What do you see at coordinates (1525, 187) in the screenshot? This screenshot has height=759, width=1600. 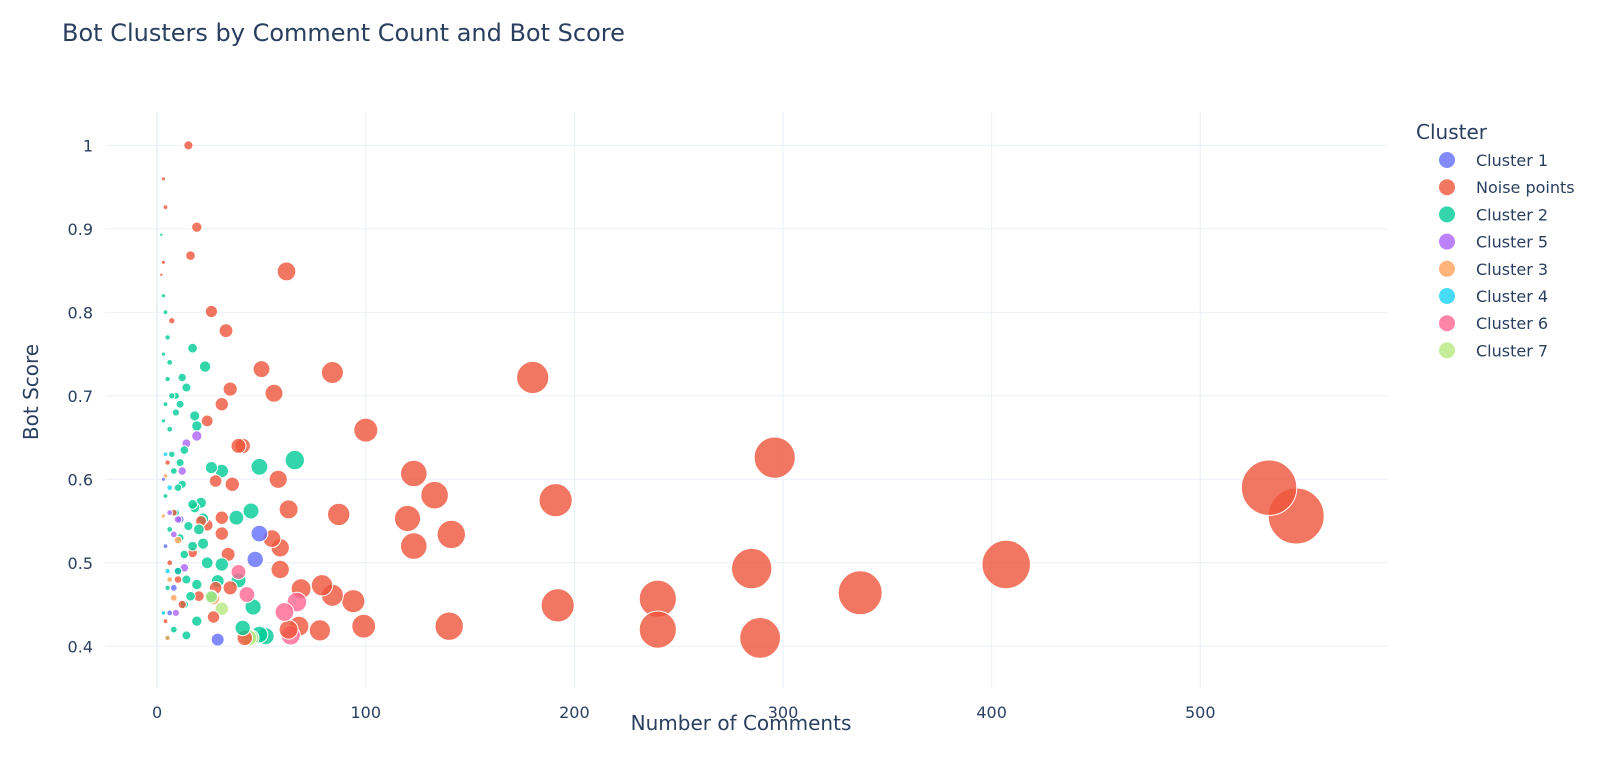 I see `legend-item-label: Noise points` at bounding box center [1525, 187].